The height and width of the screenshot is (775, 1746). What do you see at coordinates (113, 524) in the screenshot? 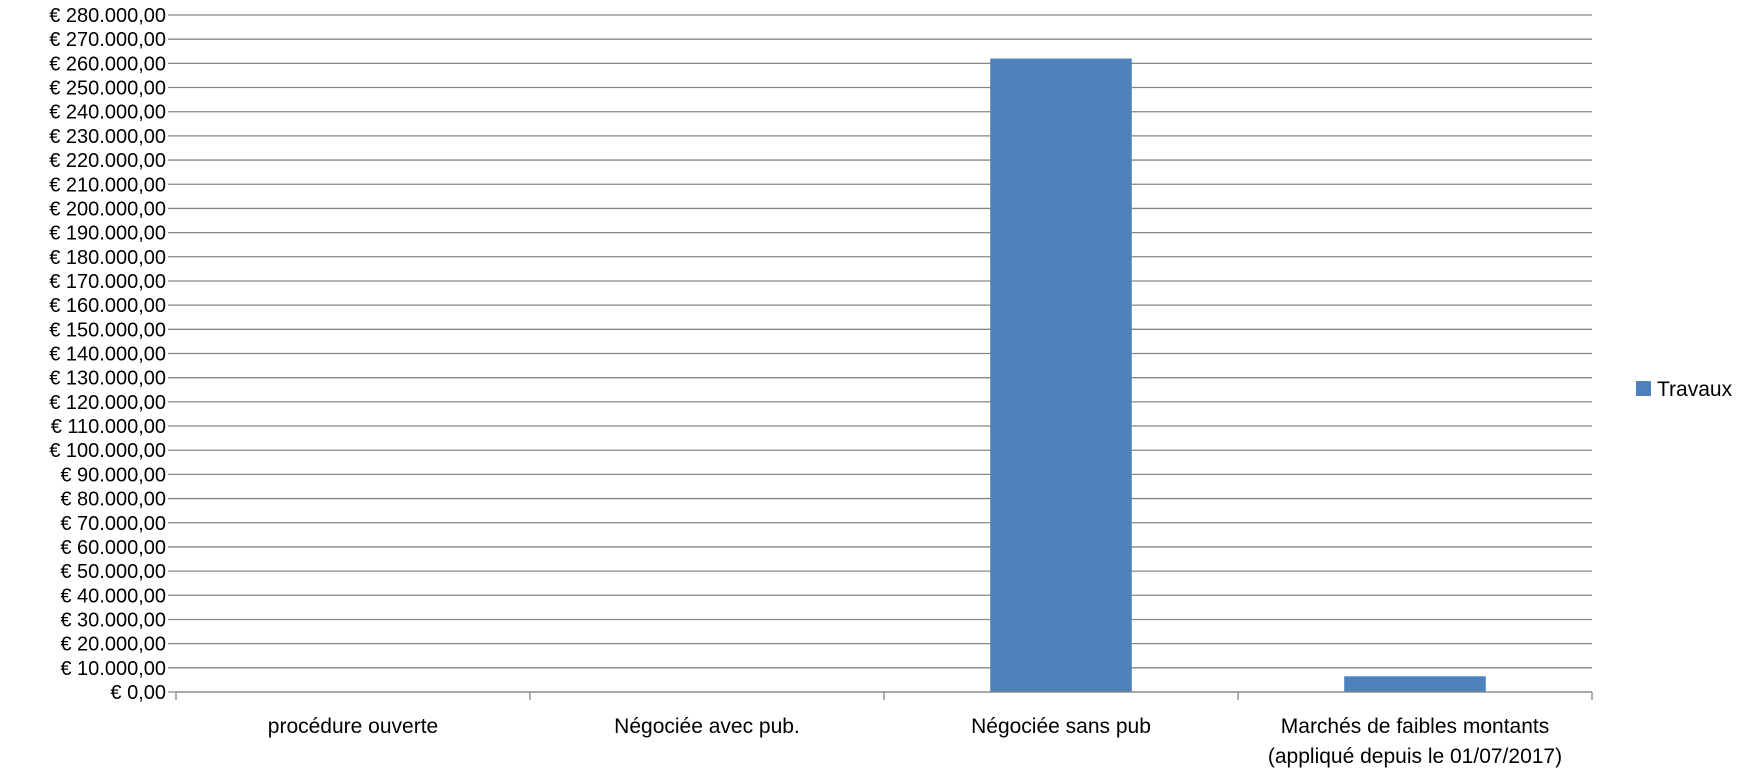
I see `y-tick-label: € 70.000,00` at bounding box center [113, 524].